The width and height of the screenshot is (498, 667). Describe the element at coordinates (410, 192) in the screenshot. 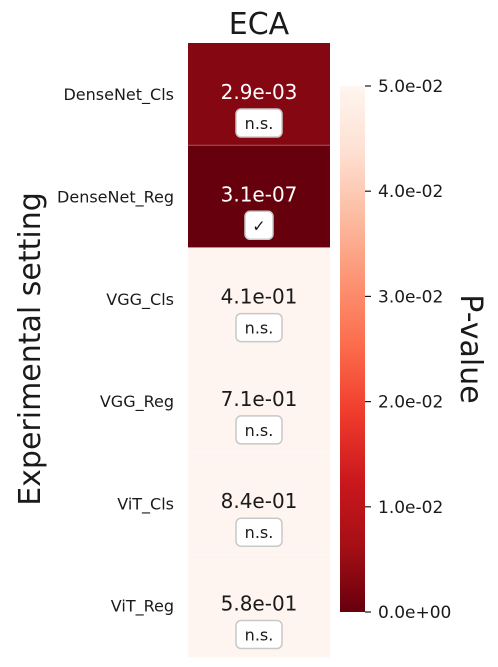

I see `colorbar-tick-label: 4.0e-02` at that location.